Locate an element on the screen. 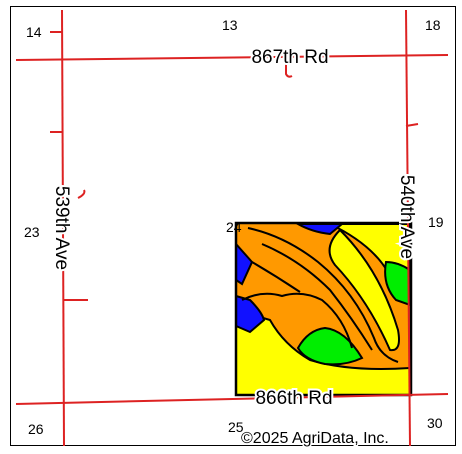 The image size is (462, 454). road-south is located at coordinates (232, 399).